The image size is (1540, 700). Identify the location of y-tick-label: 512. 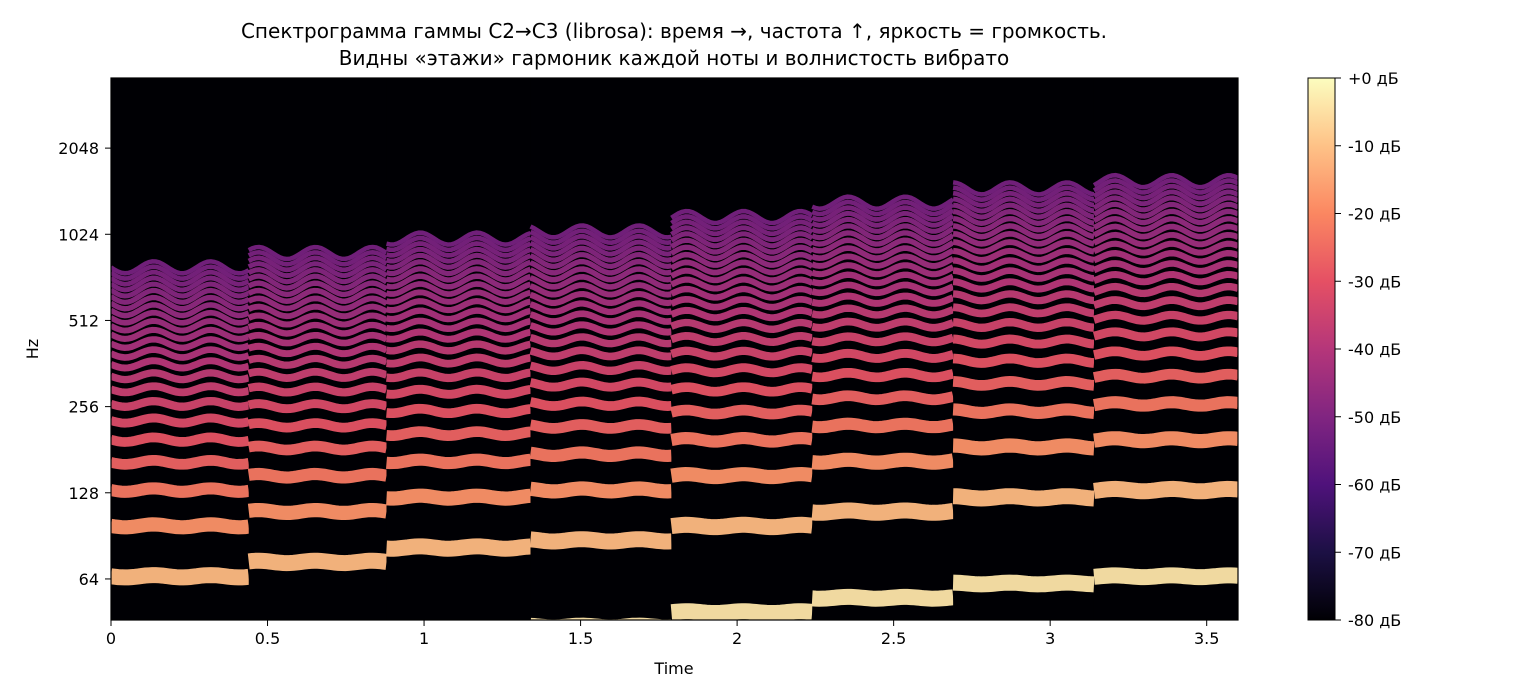
(83, 320).